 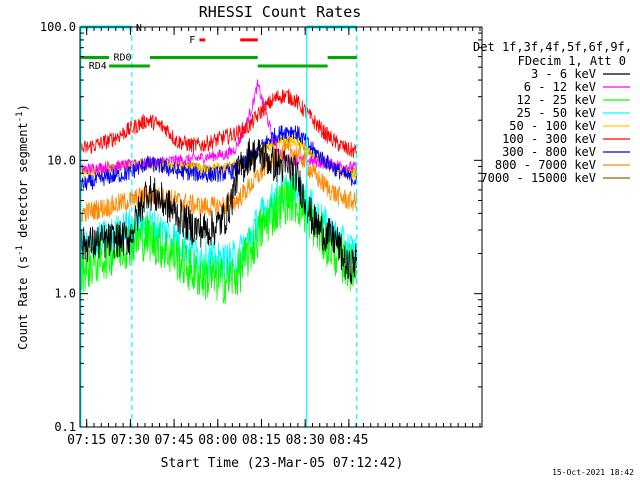 I want to click on state-label-2: N, so click(x=139, y=28).